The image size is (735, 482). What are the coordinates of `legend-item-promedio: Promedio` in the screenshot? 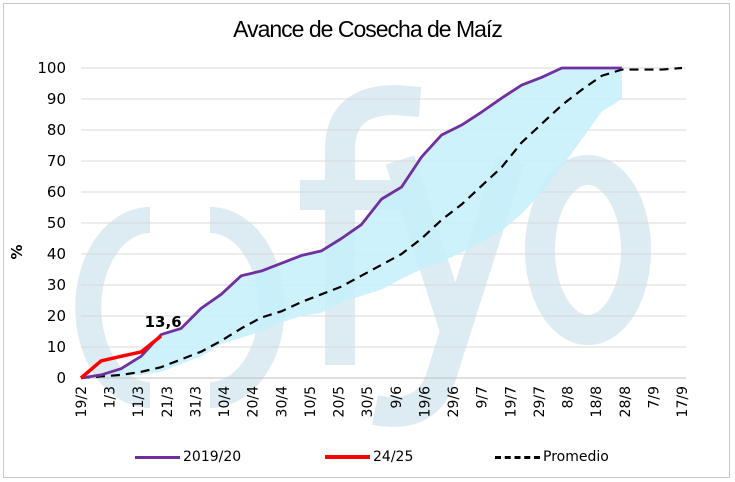 It's located at (552, 457).